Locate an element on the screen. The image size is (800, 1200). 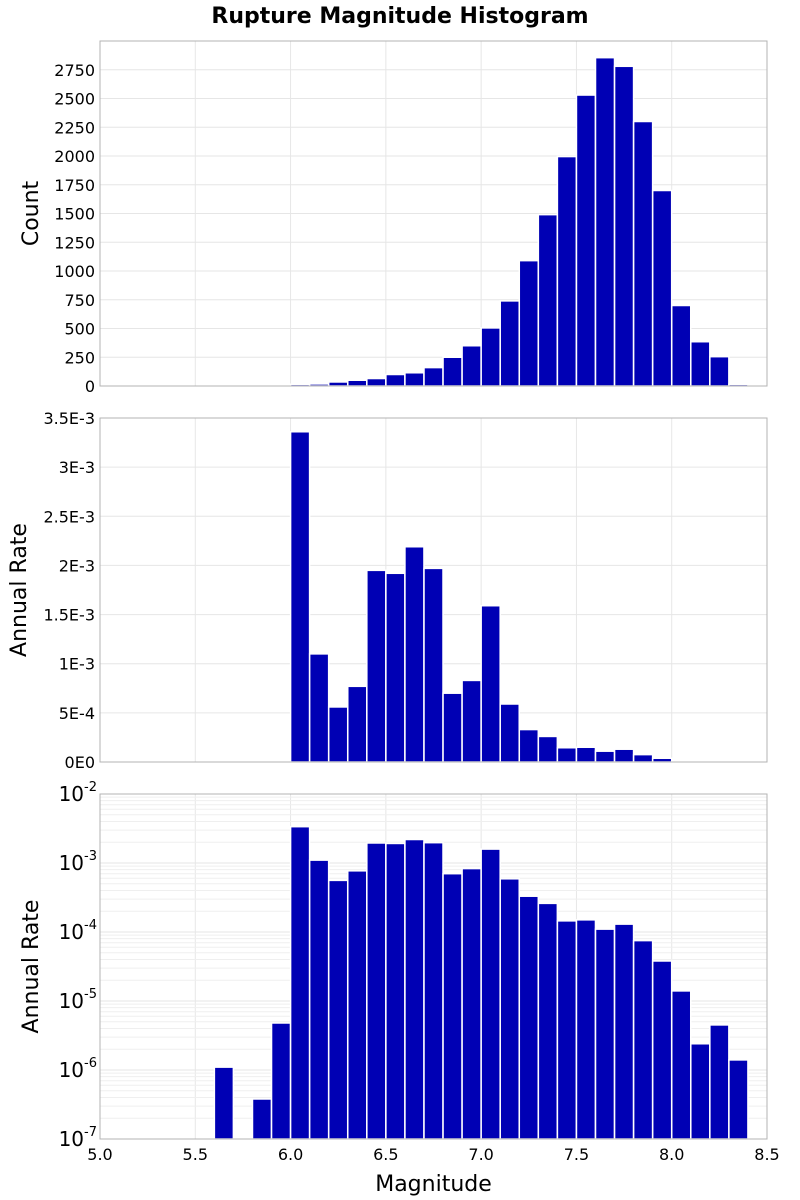
y-tick-label: 10⁻⁵ is located at coordinates (78, 1000).